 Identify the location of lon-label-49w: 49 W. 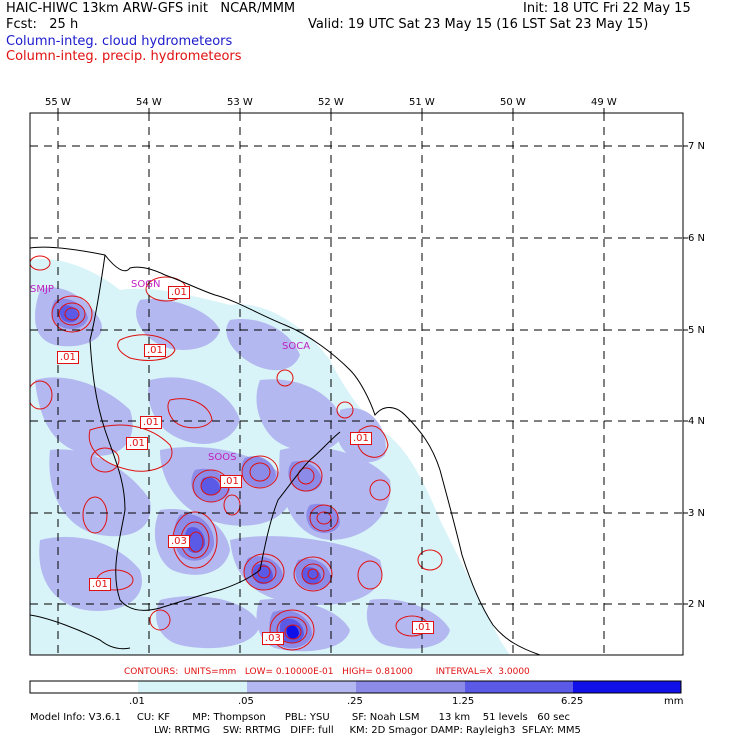
(604, 102).